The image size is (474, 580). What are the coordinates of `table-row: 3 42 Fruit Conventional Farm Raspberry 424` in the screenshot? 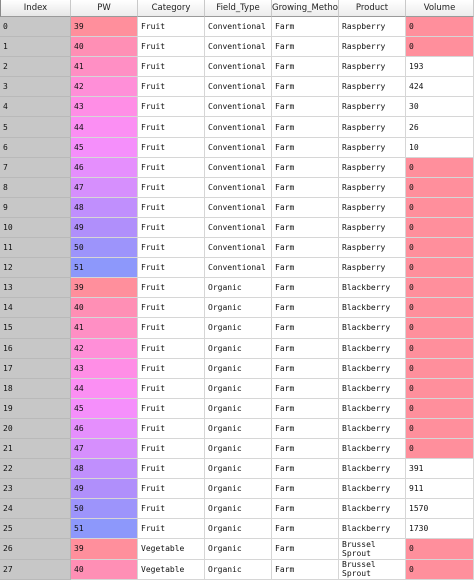 It's located at (237, 87).